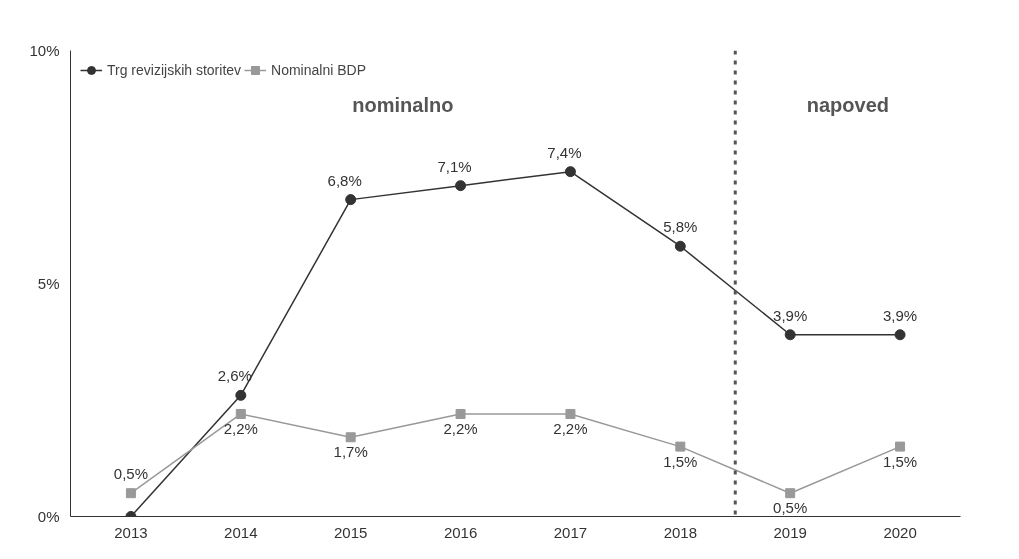 The width and height of the screenshot is (1019, 559). What do you see at coordinates (318, 70) in the screenshot?
I see `legend-label: Nominalni BDP` at bounding box center [318, 70].